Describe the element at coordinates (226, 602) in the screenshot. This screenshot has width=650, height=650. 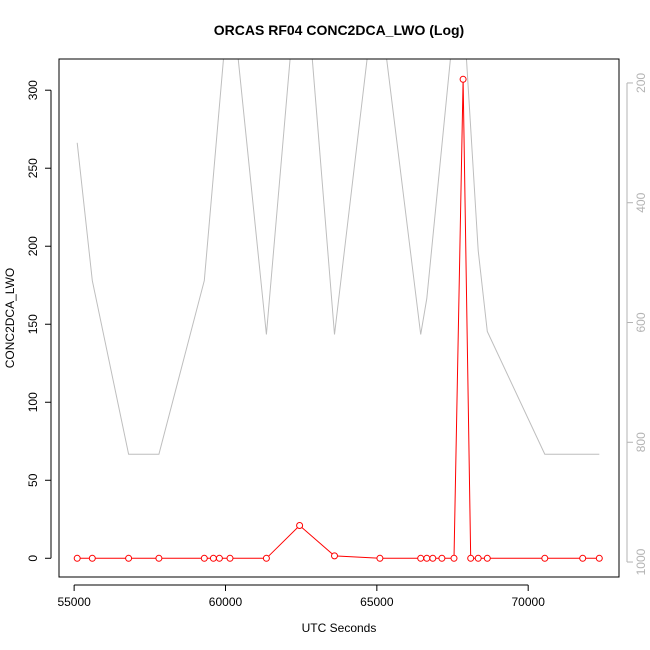
I see `x-tick-label: 60000` at that location.